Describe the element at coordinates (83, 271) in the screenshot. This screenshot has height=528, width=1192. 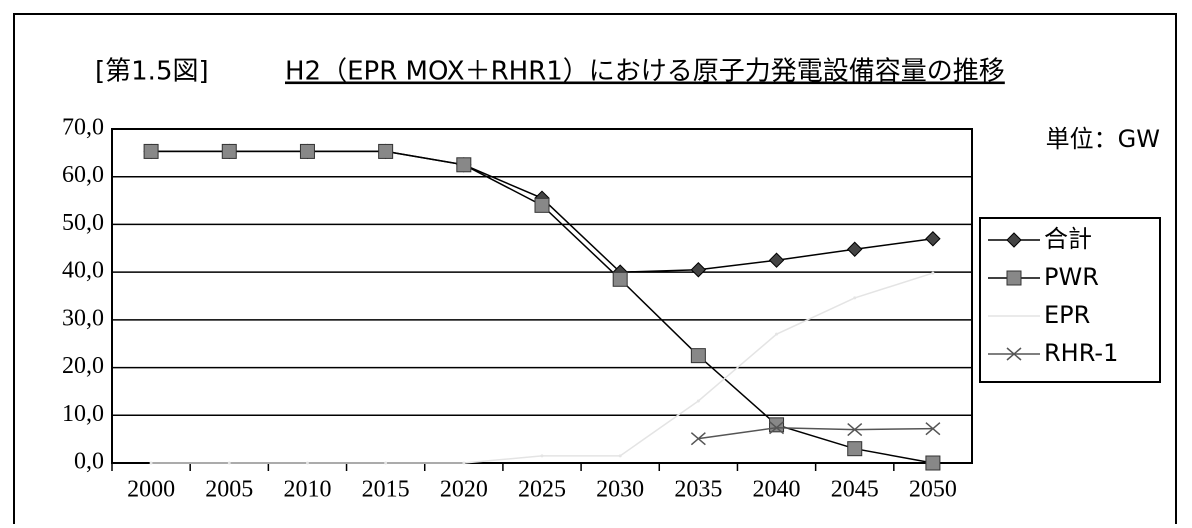
I see `y-tick-label: 40,0` at that location.